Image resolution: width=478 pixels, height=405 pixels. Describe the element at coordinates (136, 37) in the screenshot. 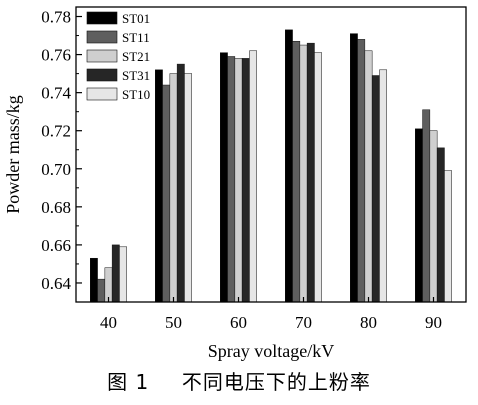

I see `legend-label-st11: ST11` at that location.